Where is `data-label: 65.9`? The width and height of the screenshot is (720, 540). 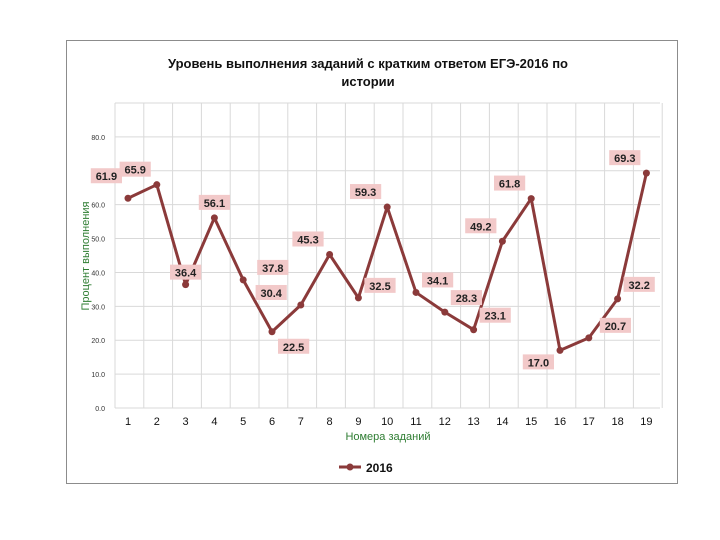
data-label: 65.9 is located at coordinates (134, 171).